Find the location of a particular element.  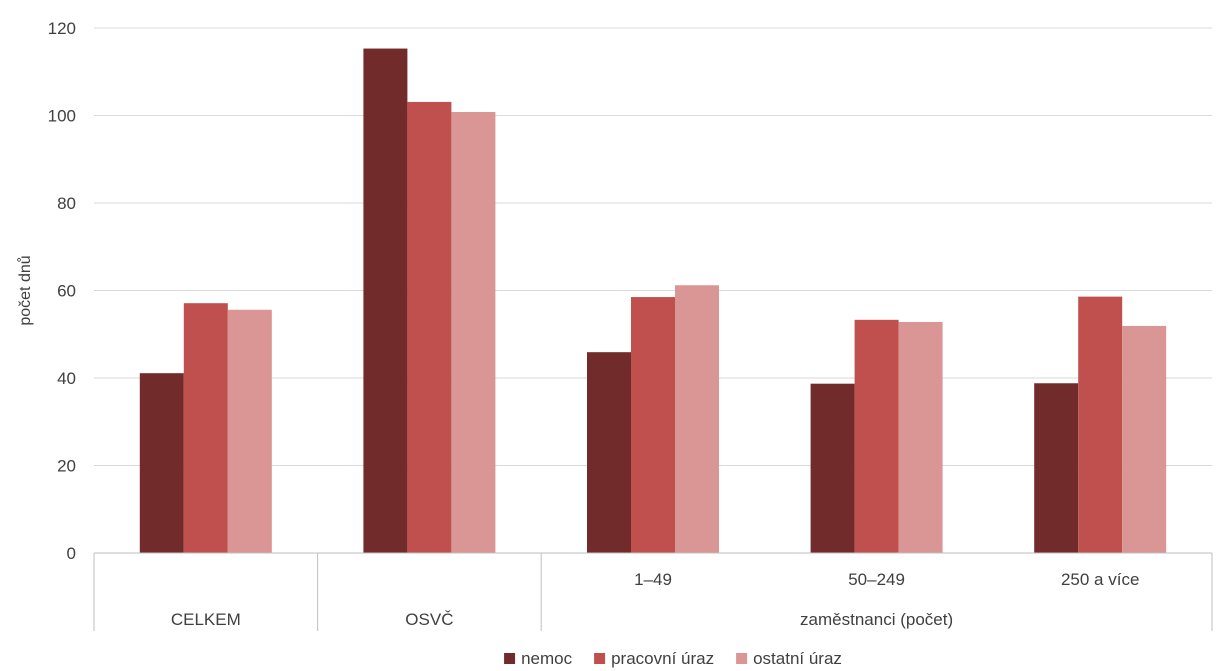

y-tick-label: 60 is located at coordinates (66, 291).